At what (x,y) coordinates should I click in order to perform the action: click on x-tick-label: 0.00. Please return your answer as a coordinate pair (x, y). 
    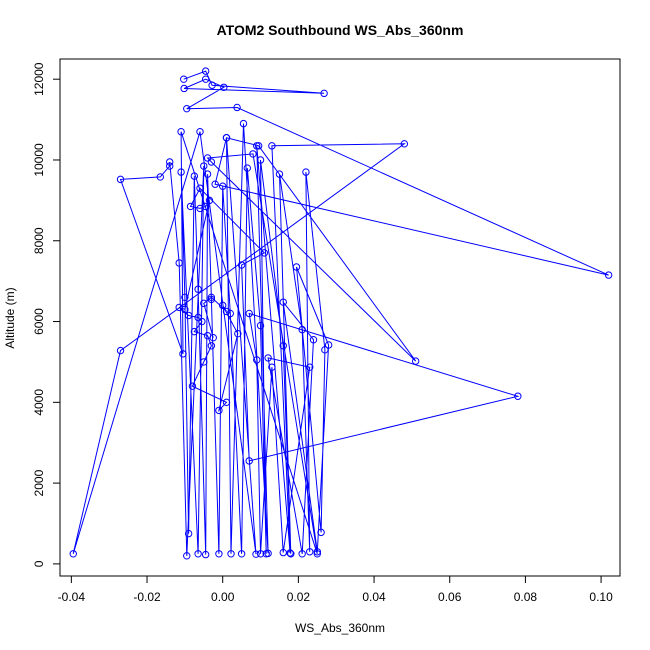
    Looking at the image, I should click on (223, 597).